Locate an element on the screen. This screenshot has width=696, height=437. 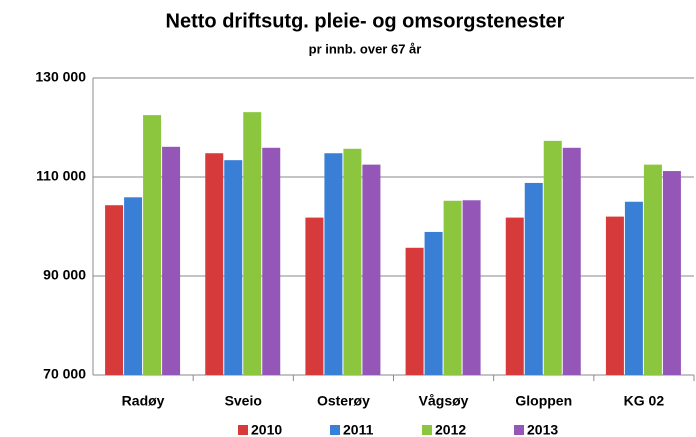
x-tick-label: KG 02 is located at coordinates (644, 401).